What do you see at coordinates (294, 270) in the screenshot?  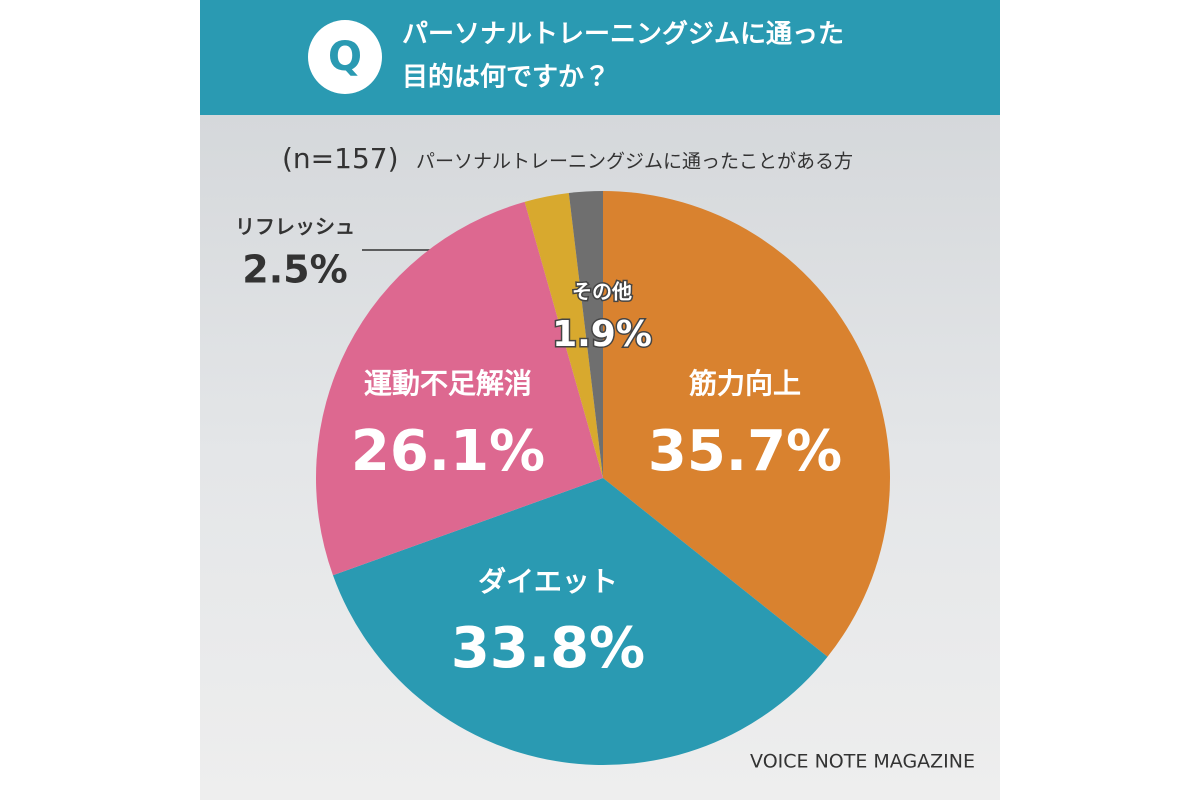 I see `value-label: 2.5%` at bounding box center [294, 270].